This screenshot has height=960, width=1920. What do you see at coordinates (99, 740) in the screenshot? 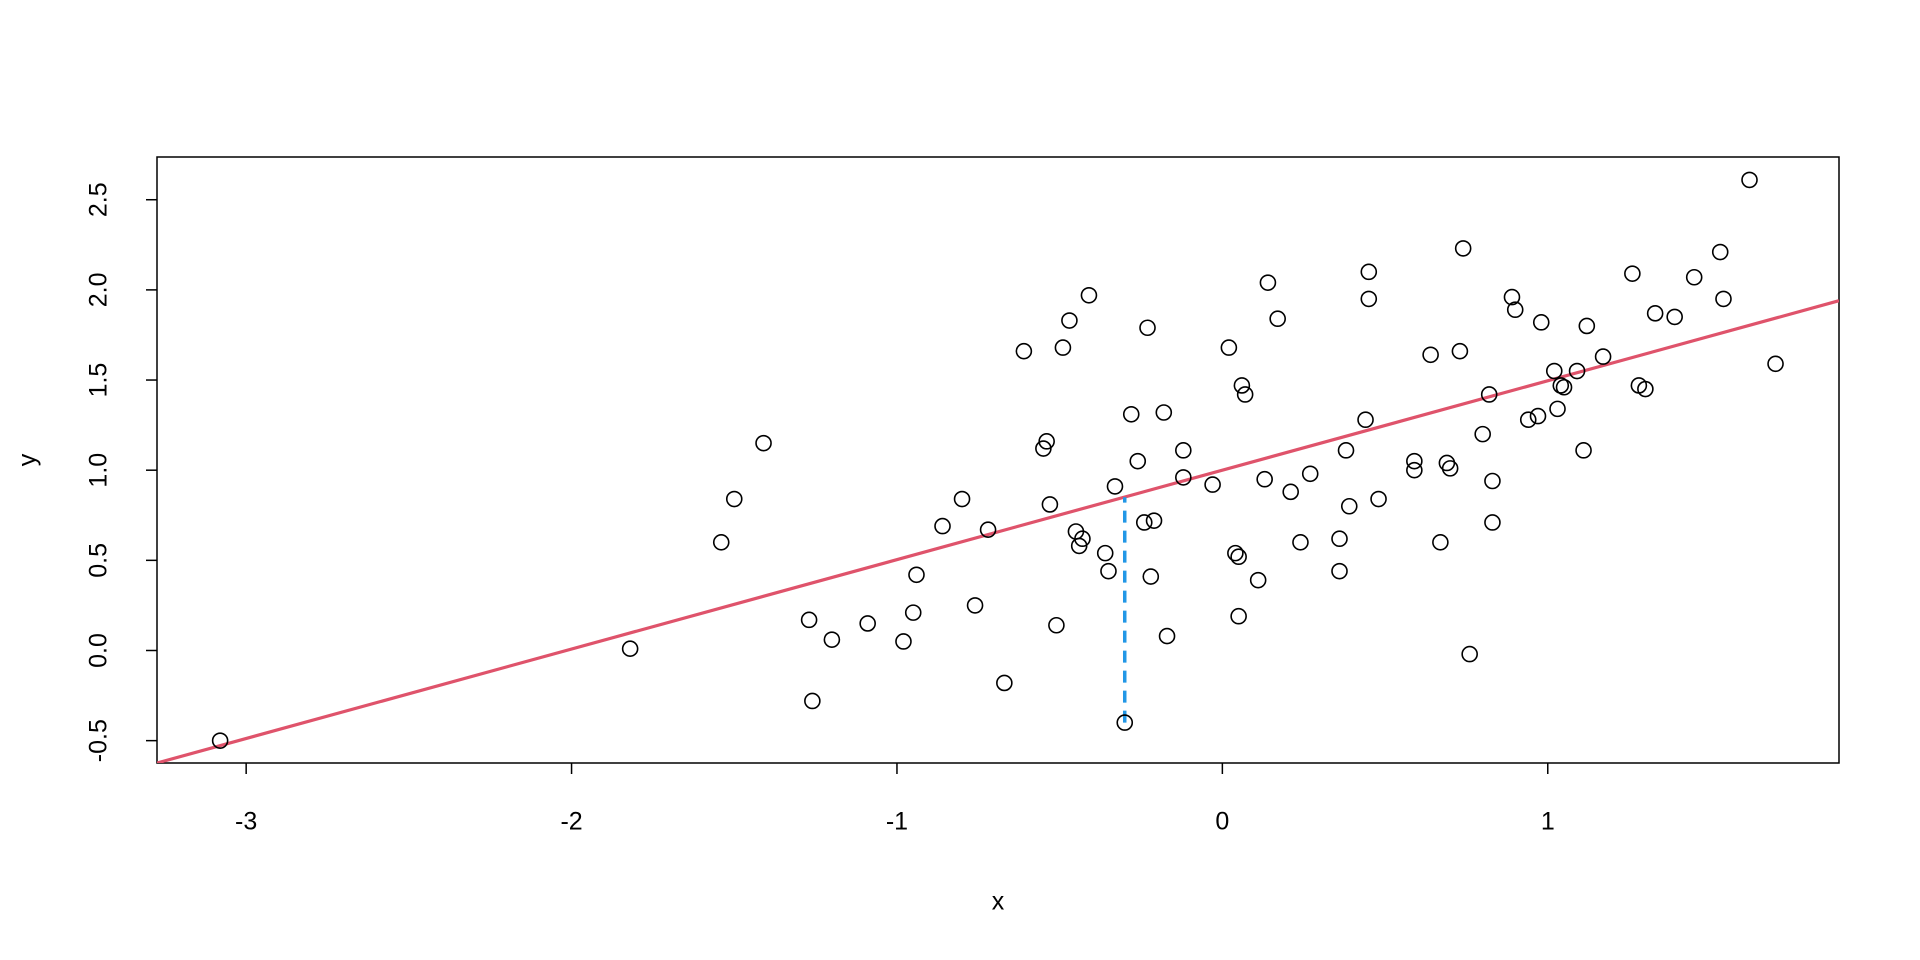
I see `y-tick-label: -0.5` at bounding box center [99, 740].